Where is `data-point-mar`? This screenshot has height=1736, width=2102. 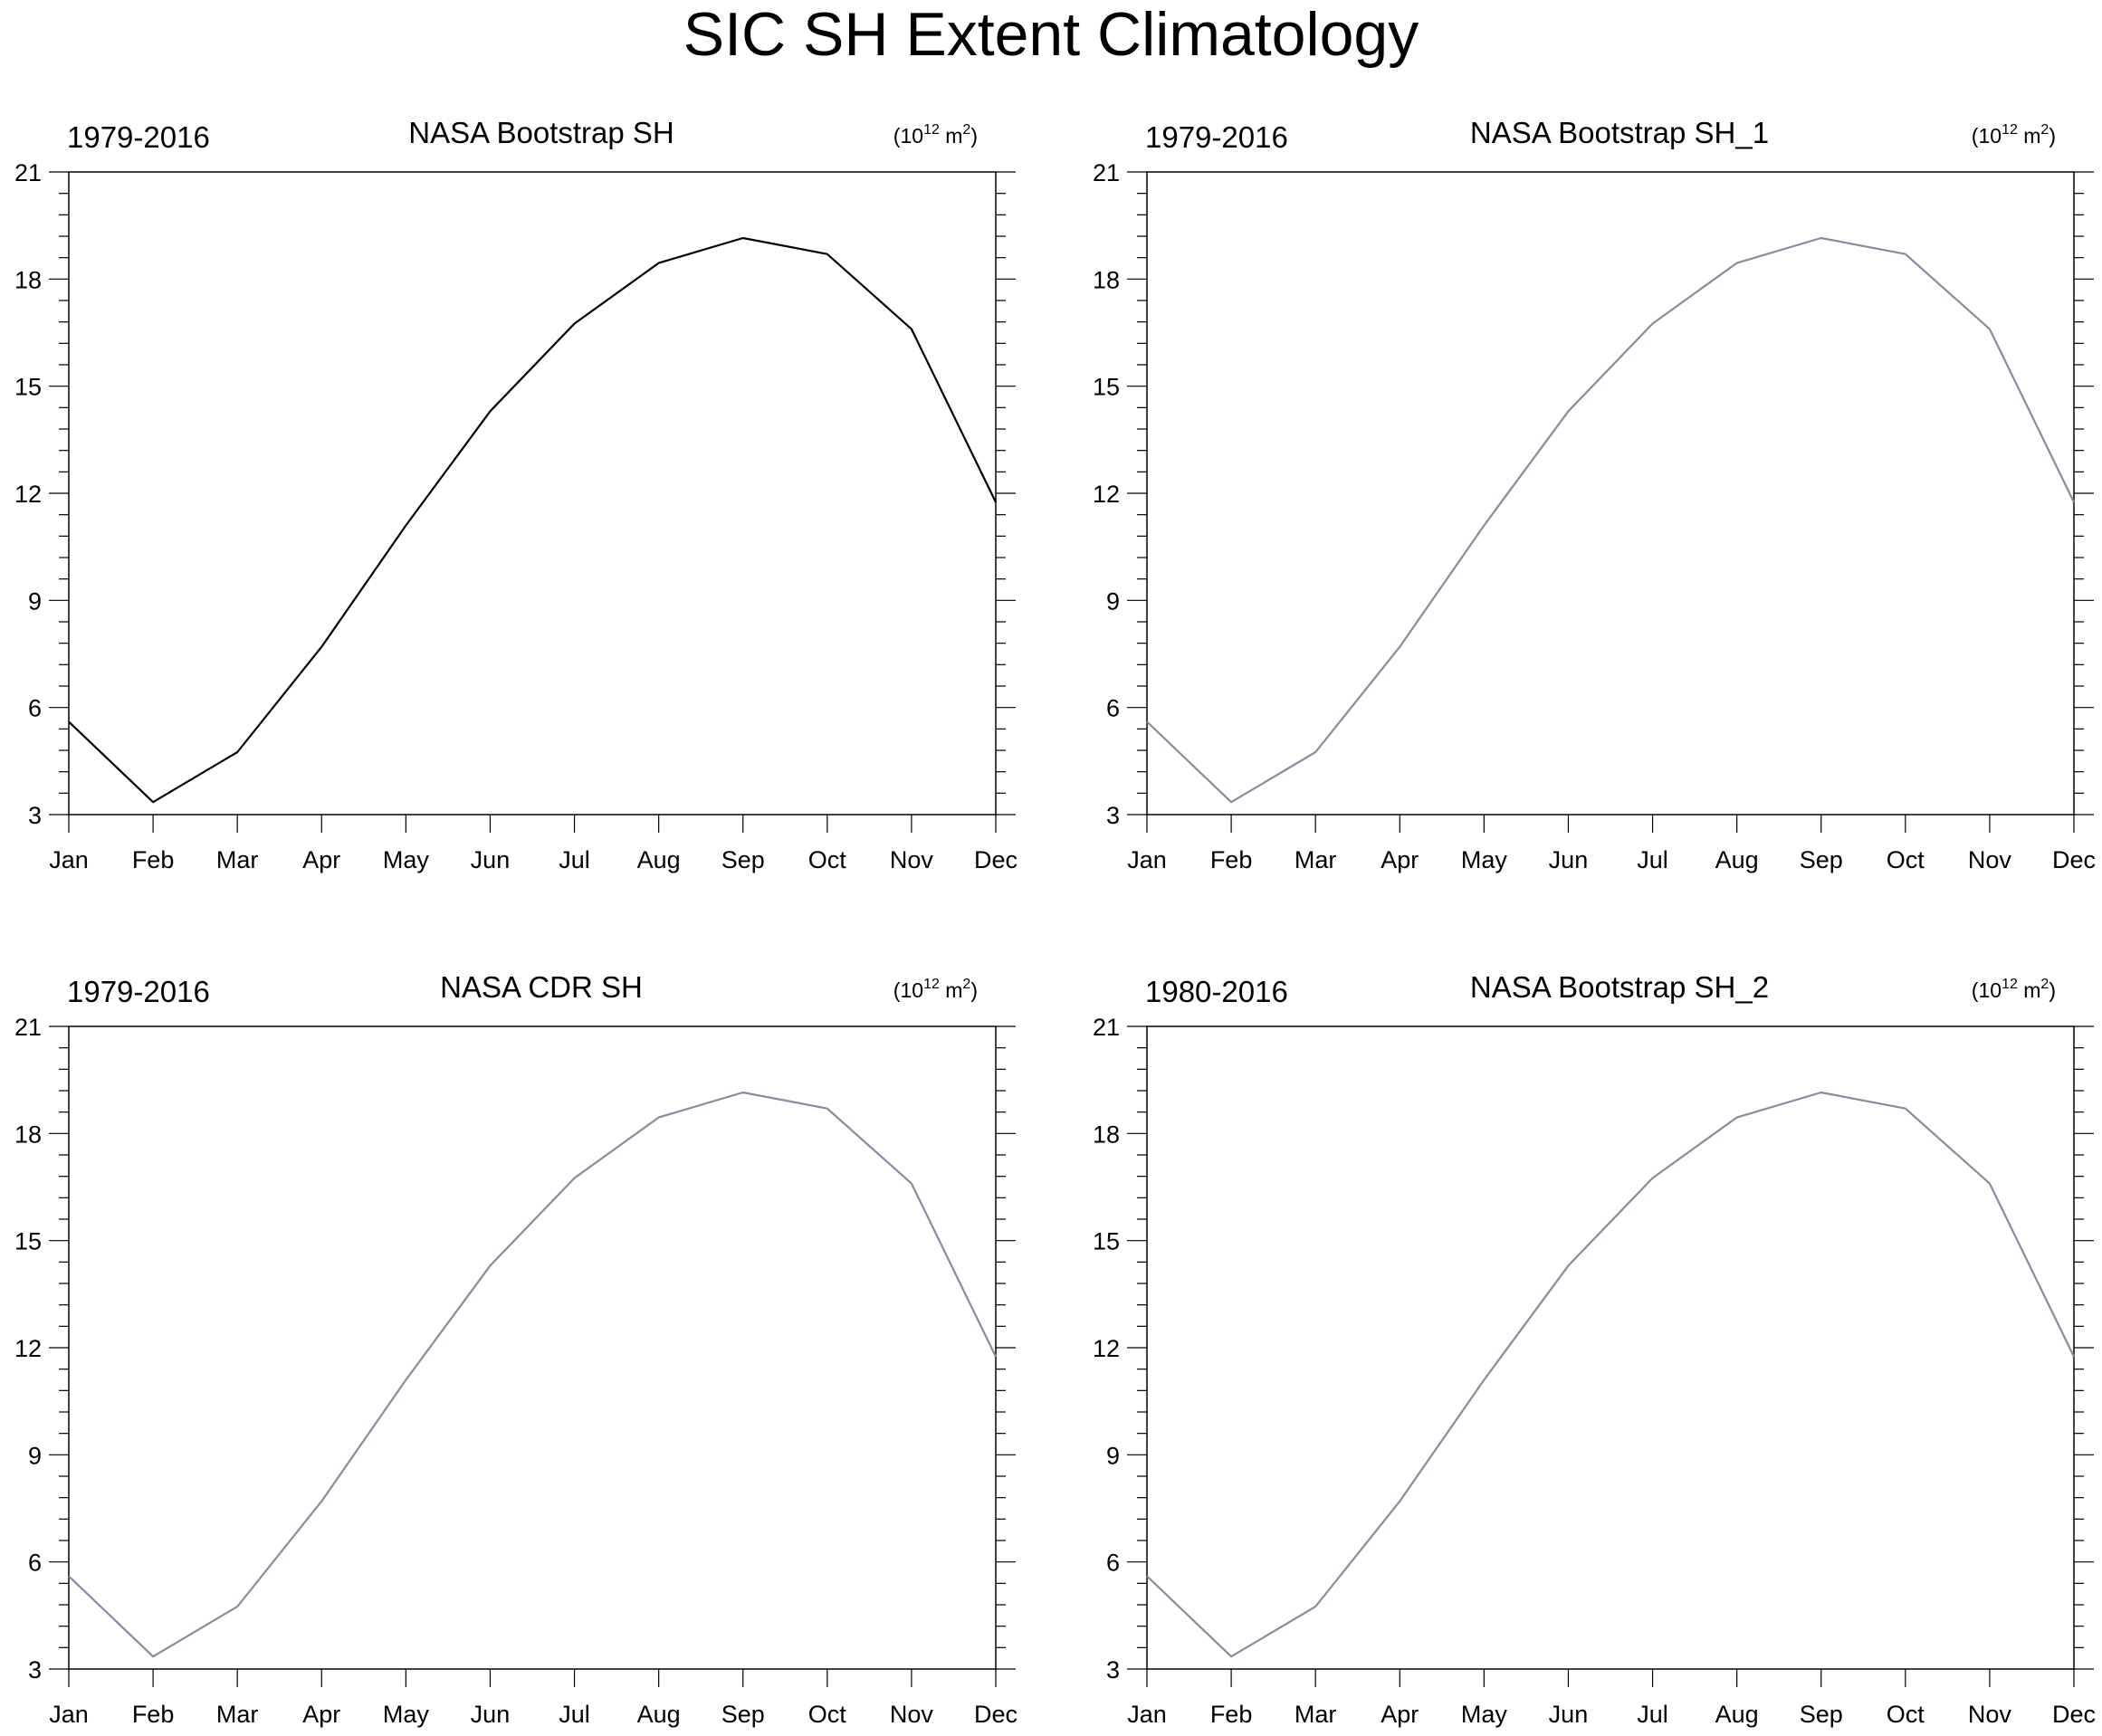 data-point-mar is located at coordinates (237, 752).